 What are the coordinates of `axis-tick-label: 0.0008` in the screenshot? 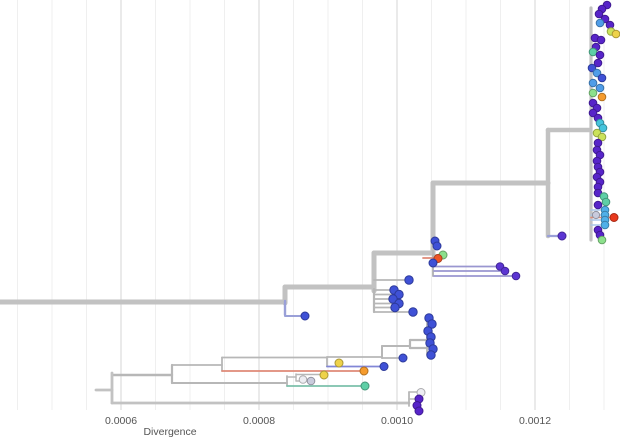 It's located at (259, 421).